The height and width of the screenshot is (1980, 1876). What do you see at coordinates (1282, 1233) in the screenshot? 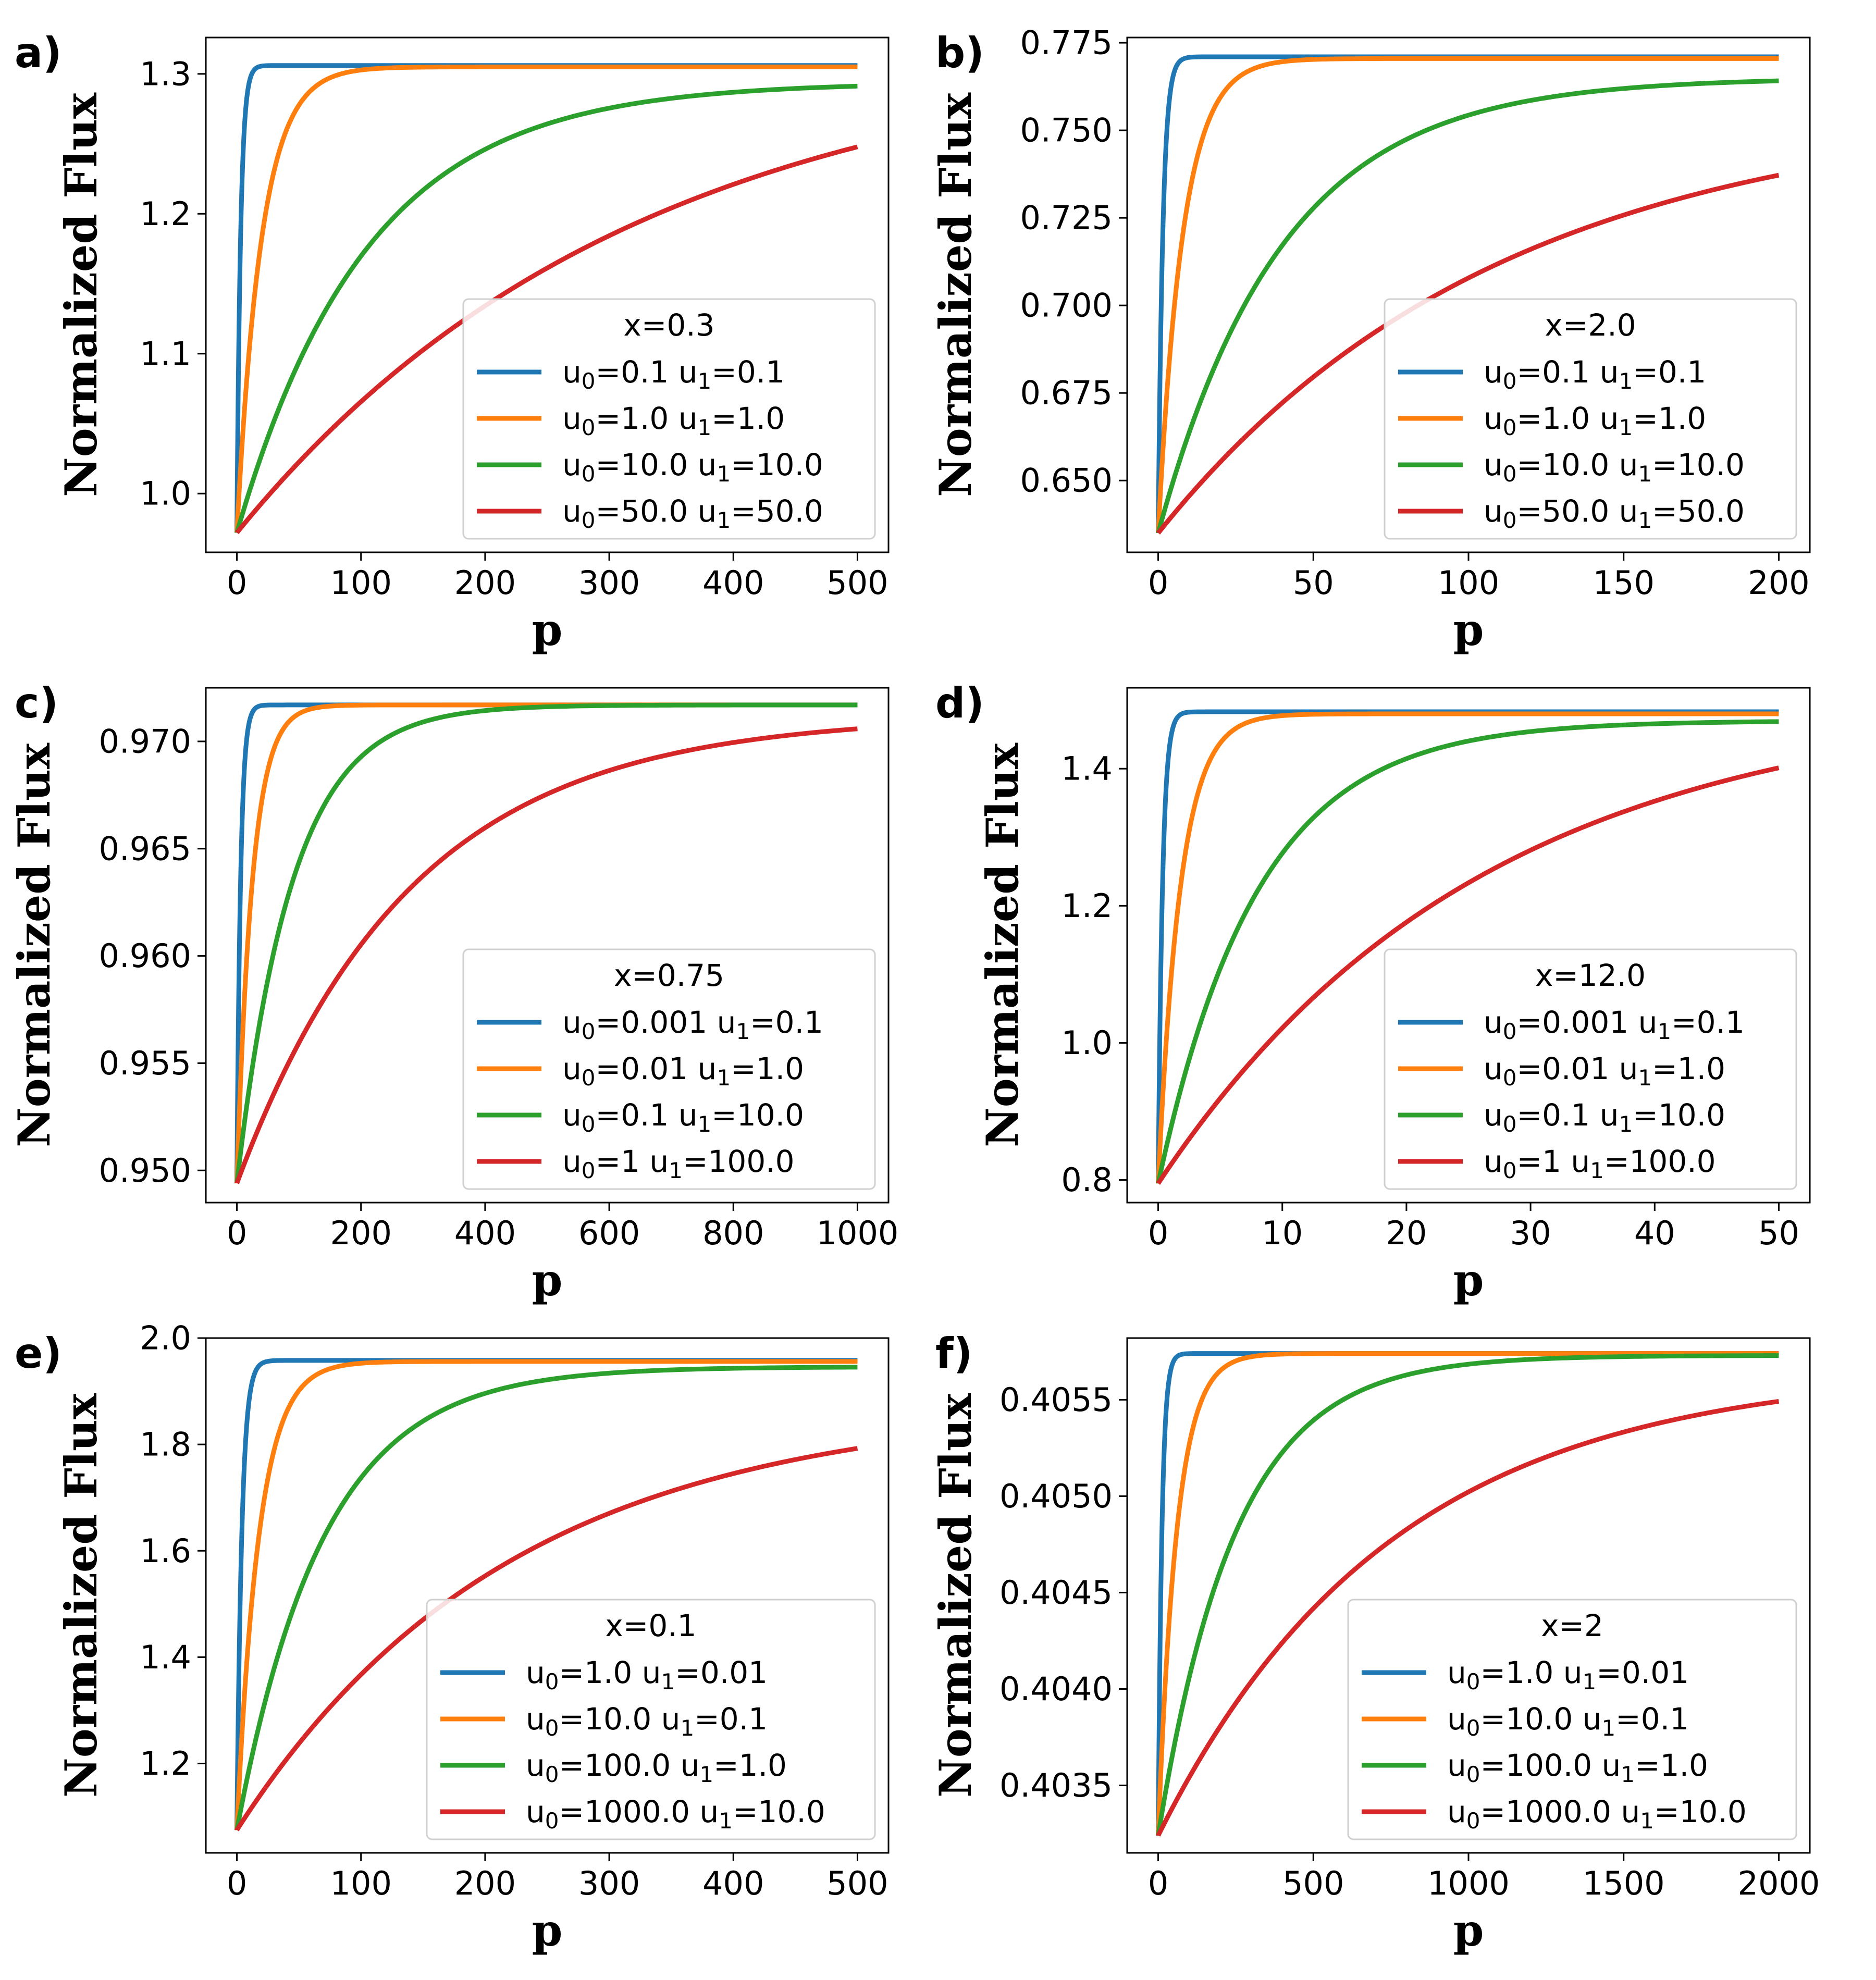
I see `x-tick-label: 10` at bounding box center [1282, 1233].